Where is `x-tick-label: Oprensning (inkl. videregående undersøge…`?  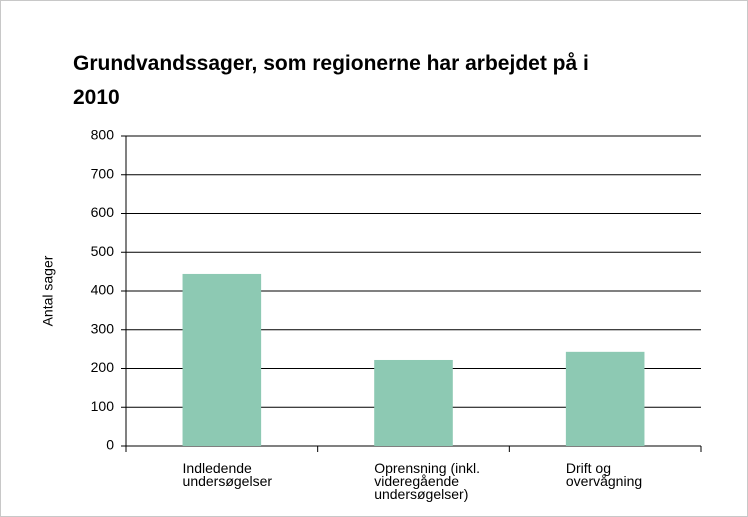
x-tick-label: Oprensning (inkl. videregående undersøge… is located at coordinates (427, 481).